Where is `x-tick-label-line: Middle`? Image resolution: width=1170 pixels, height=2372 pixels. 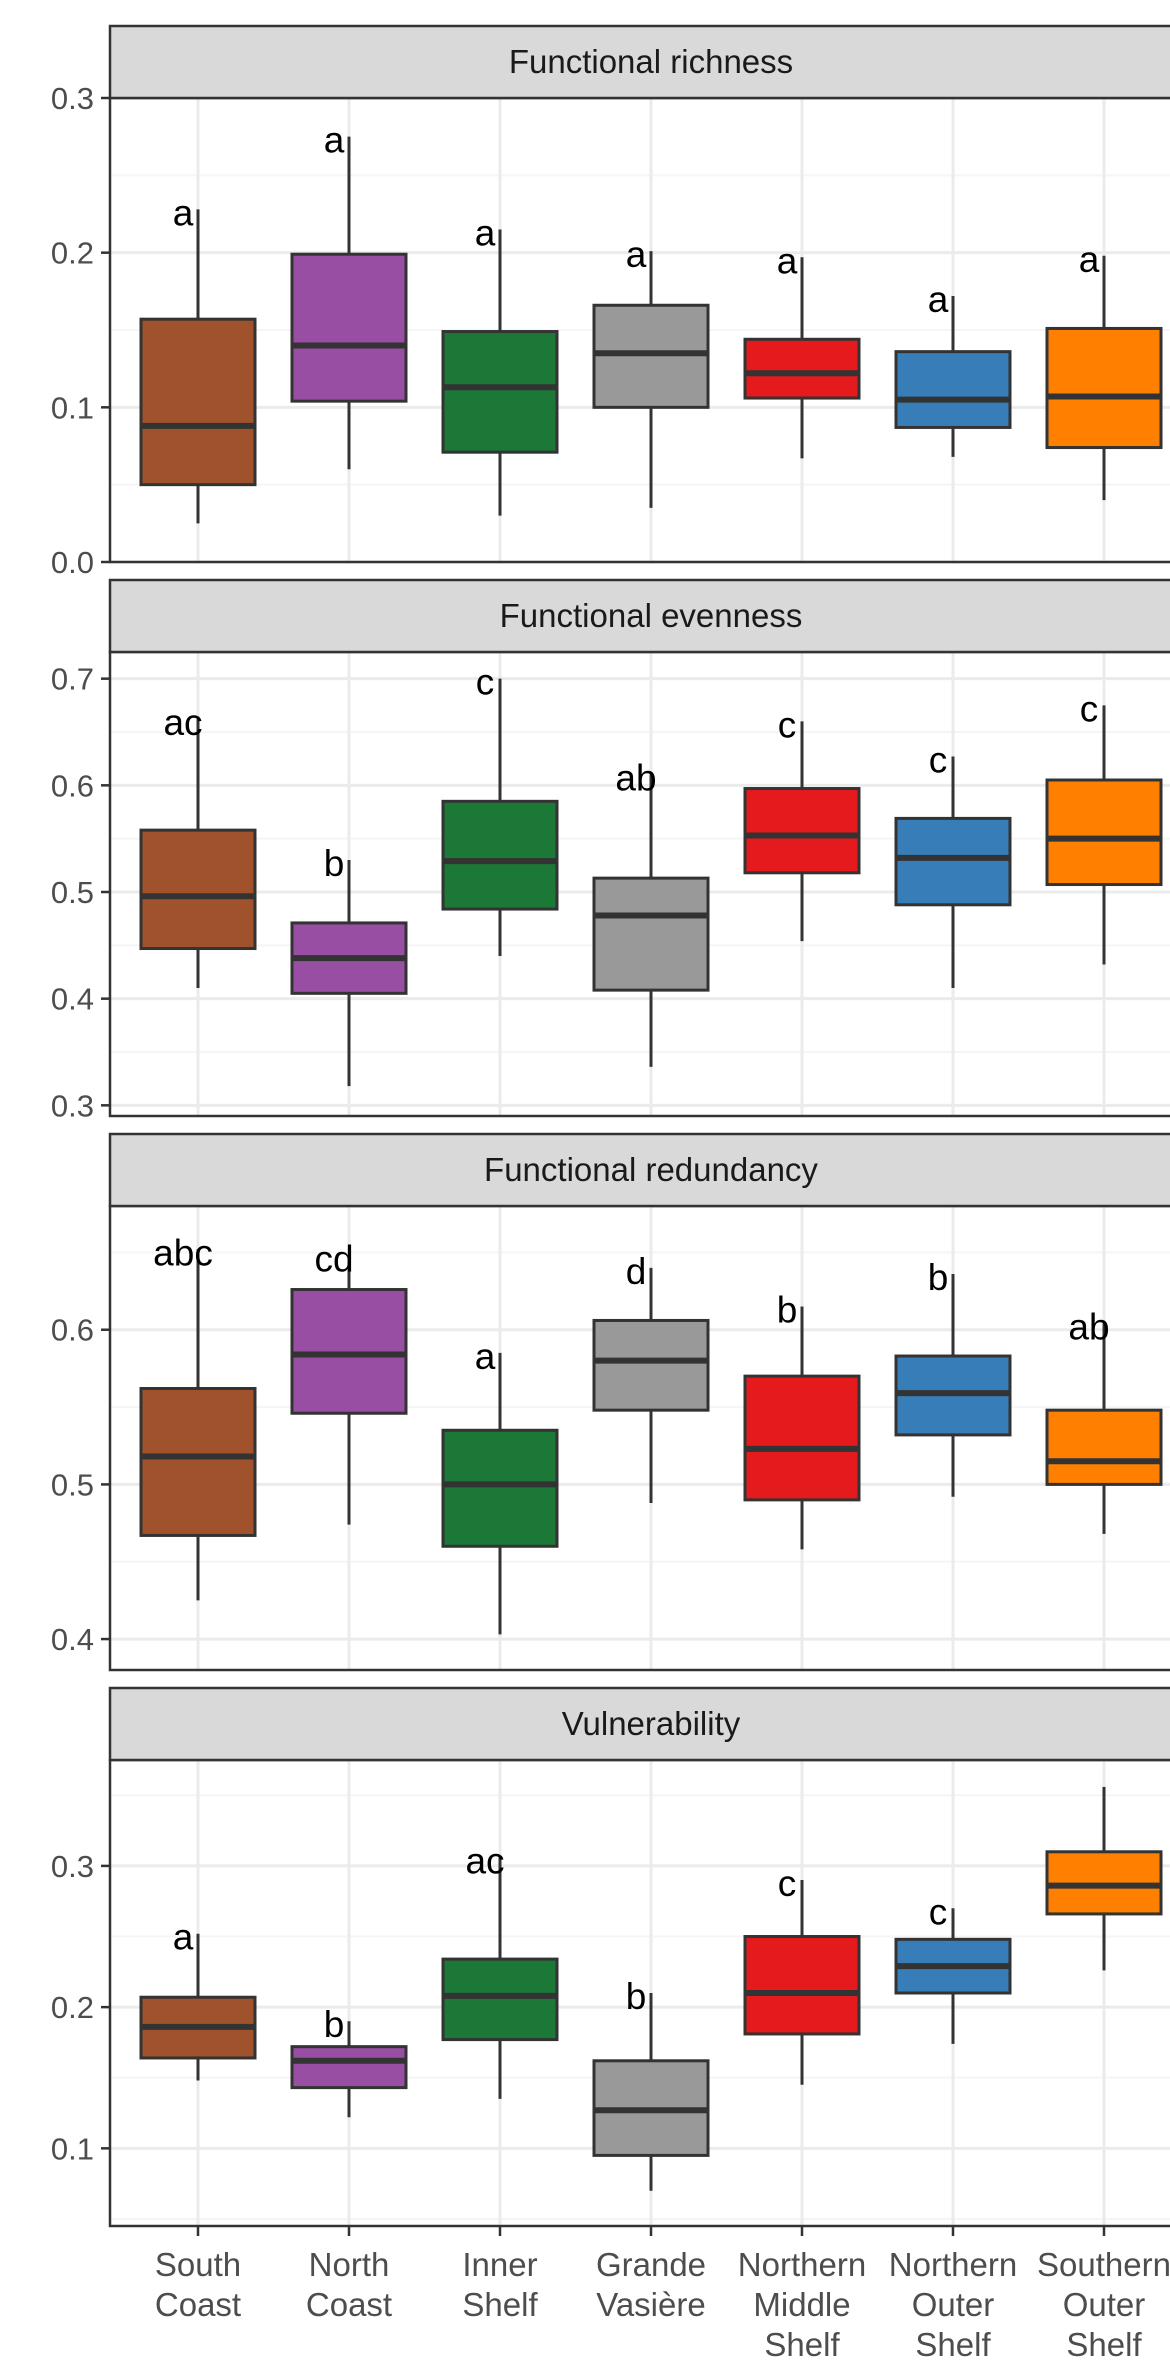 x-tick-label-line: Middle is located at coordinates (801, 2304).